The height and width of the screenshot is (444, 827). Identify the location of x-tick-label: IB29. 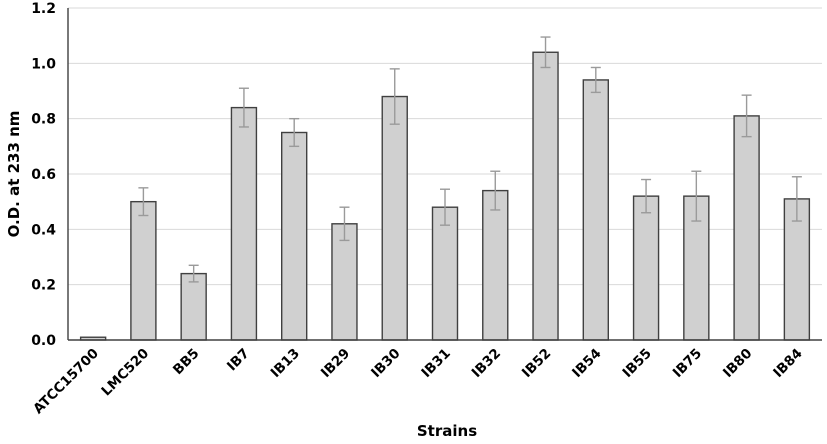
(335, 363).